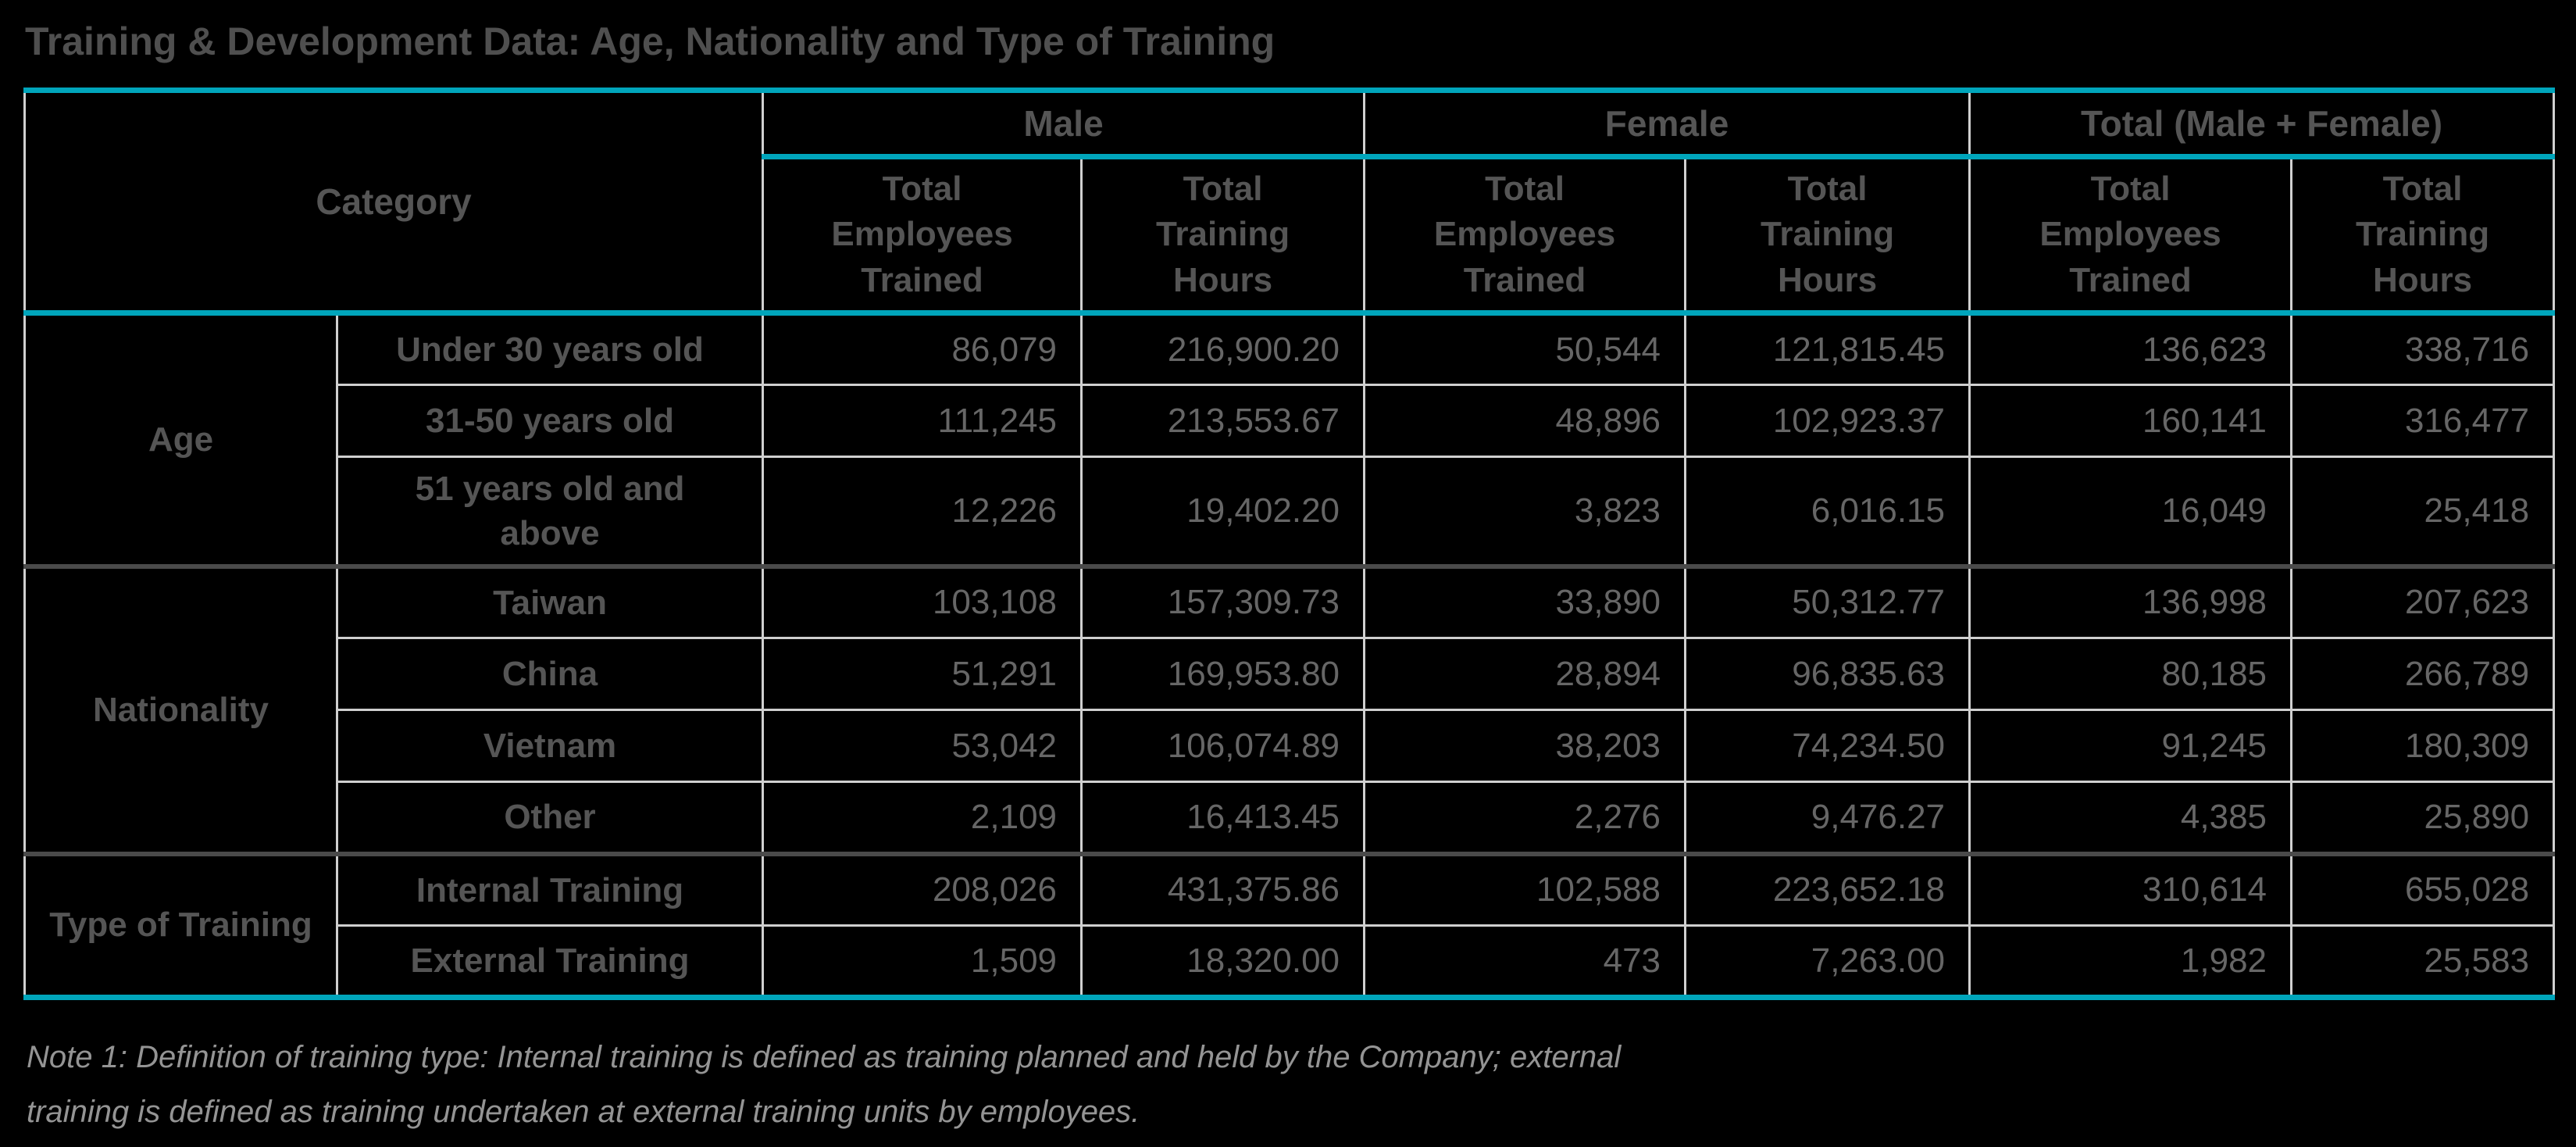 The image size is (2576, 1147). I want to click on value-cell: 74,234.50, so click(1827, 745).